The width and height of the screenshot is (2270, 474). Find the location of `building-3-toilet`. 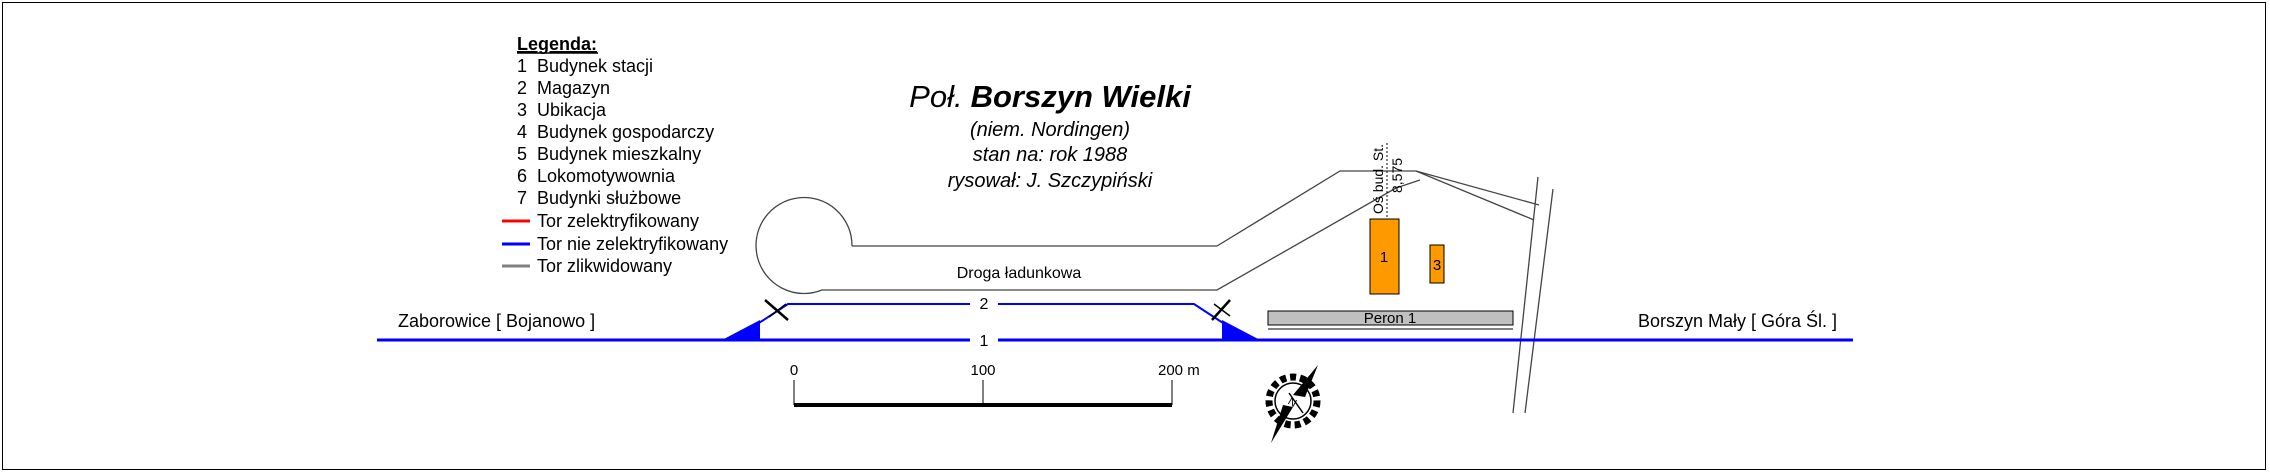

building-3-toilet is located at coordinates (1437, 264).